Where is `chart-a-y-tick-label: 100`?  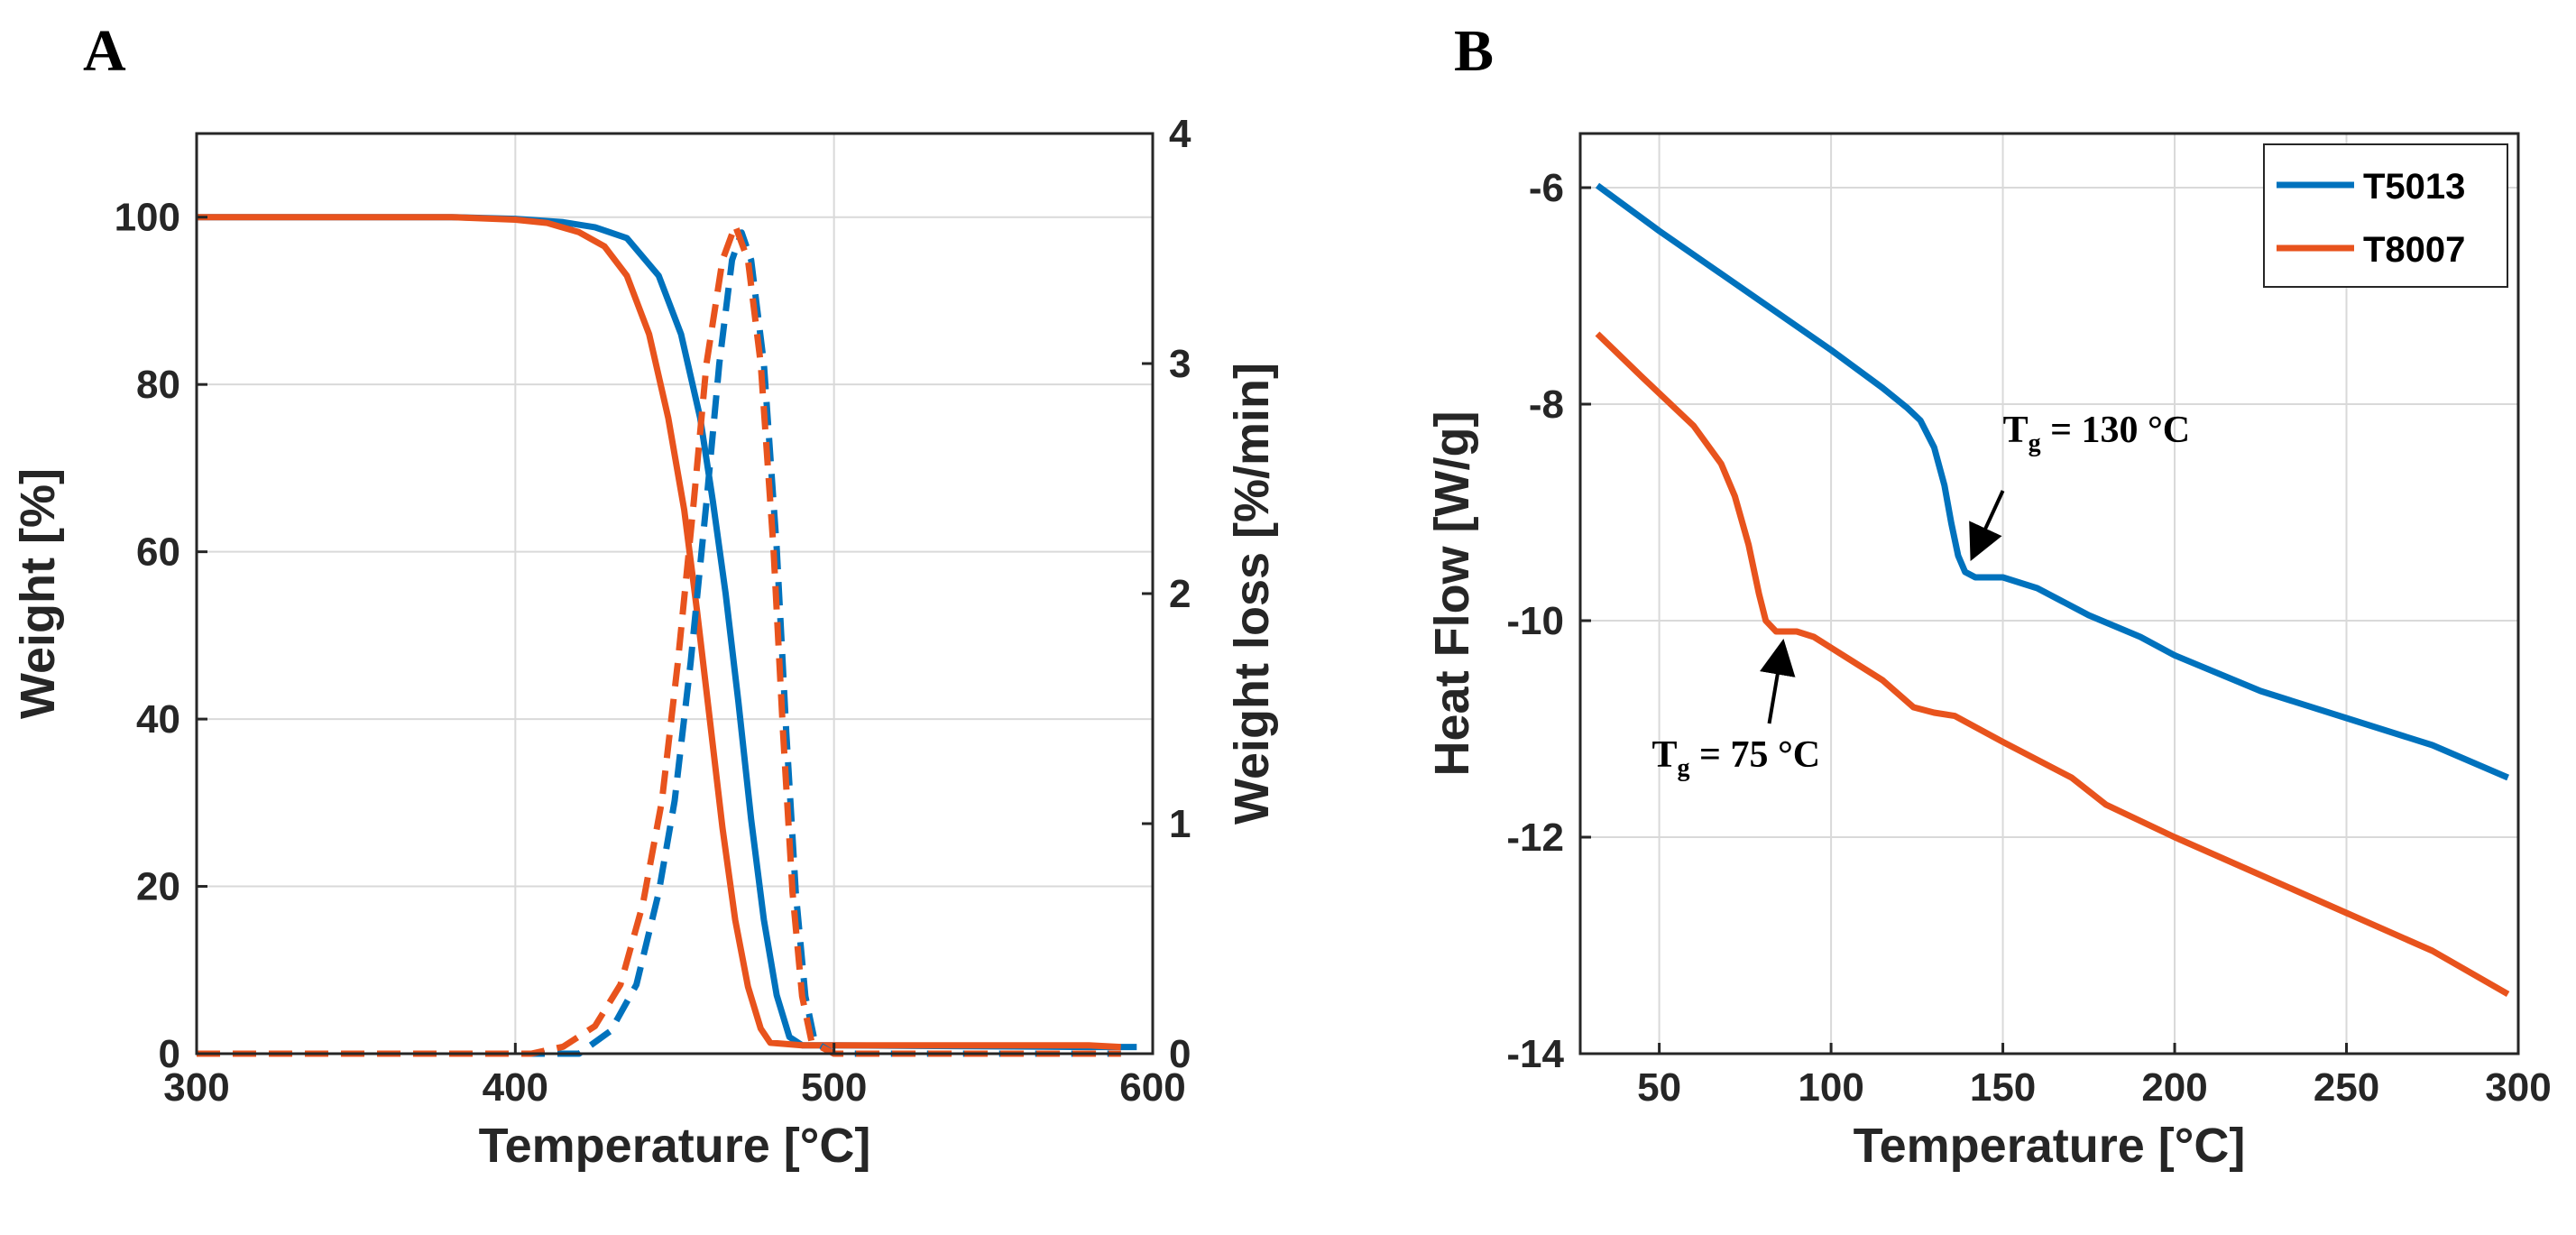
chart-a-y-tick-label: 100 is located at coordinates (147, 218).